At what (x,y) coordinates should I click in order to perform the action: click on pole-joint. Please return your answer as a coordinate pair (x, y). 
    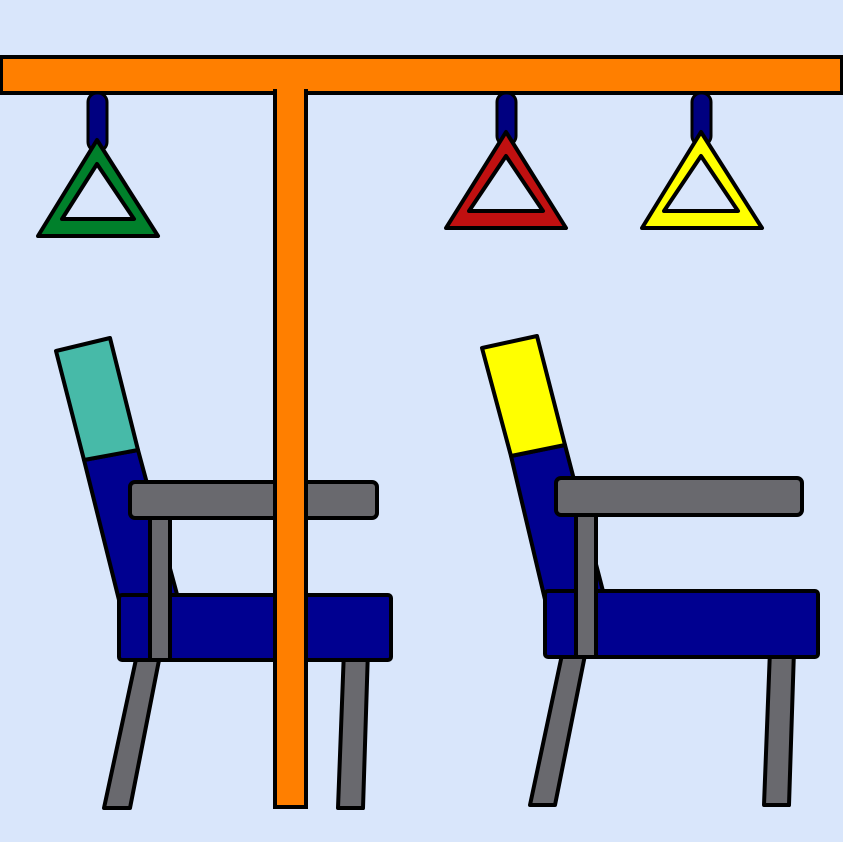
    Looking at the image, I should click on (290, 77).